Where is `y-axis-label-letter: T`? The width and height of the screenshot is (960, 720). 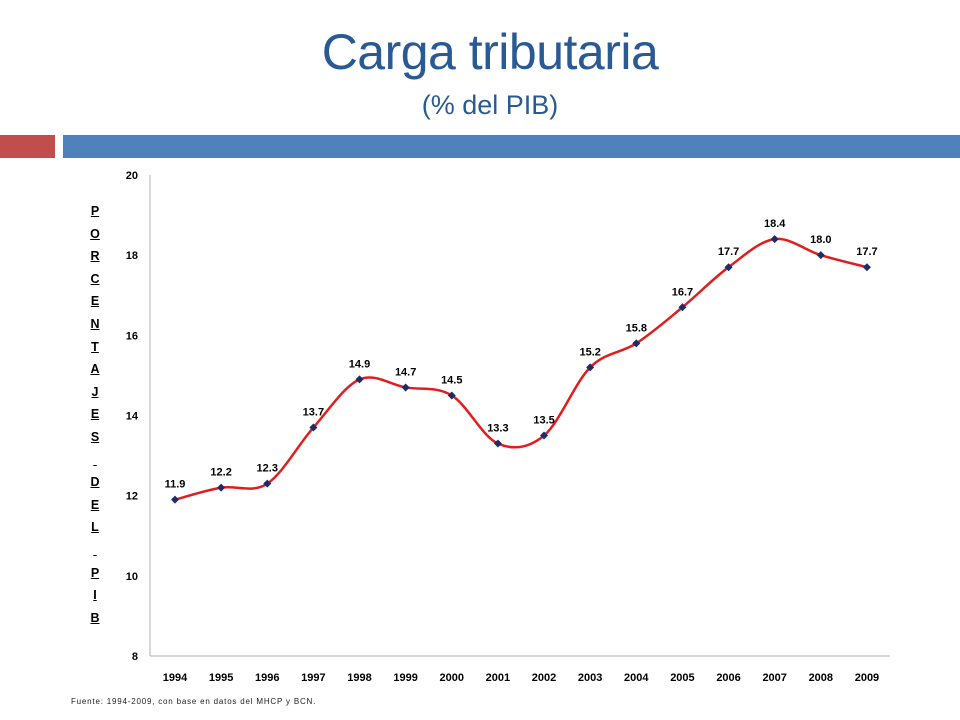 y-axis-label-letter: T is located at coordinates (95, 346).